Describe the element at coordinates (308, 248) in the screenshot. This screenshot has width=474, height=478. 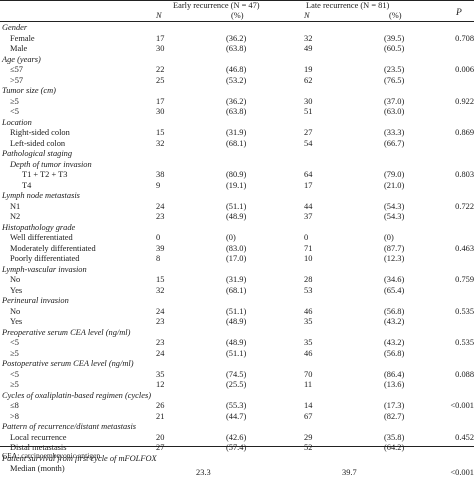
I see `late-n-cell: 71` at that location.